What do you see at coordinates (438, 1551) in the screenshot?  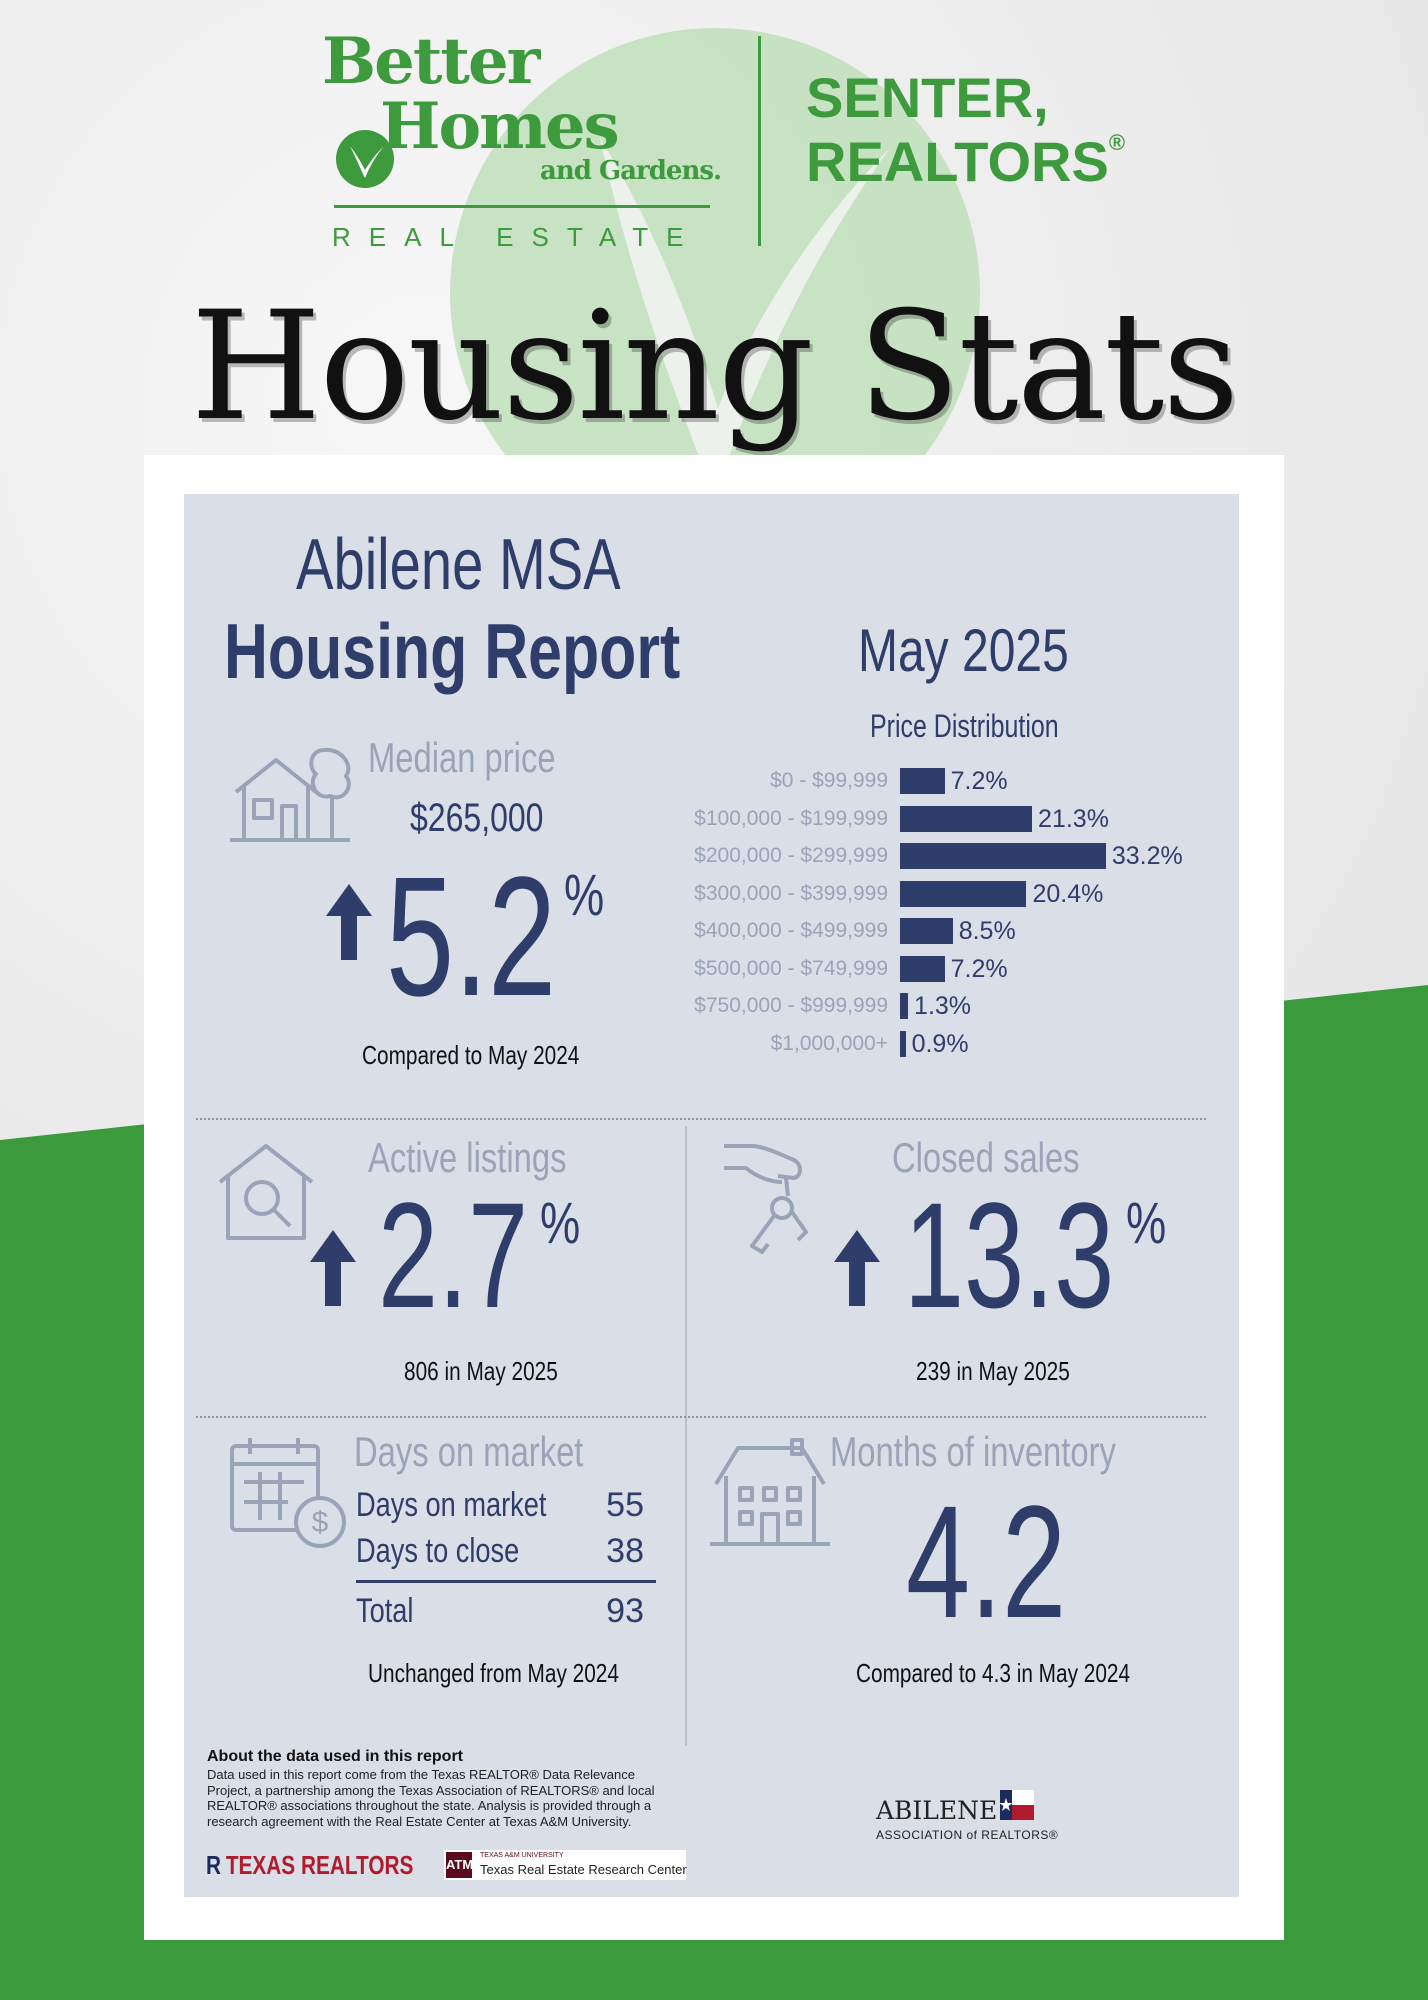 I see `dom-row-name: Days to close` at bounding box center [438, 1551].